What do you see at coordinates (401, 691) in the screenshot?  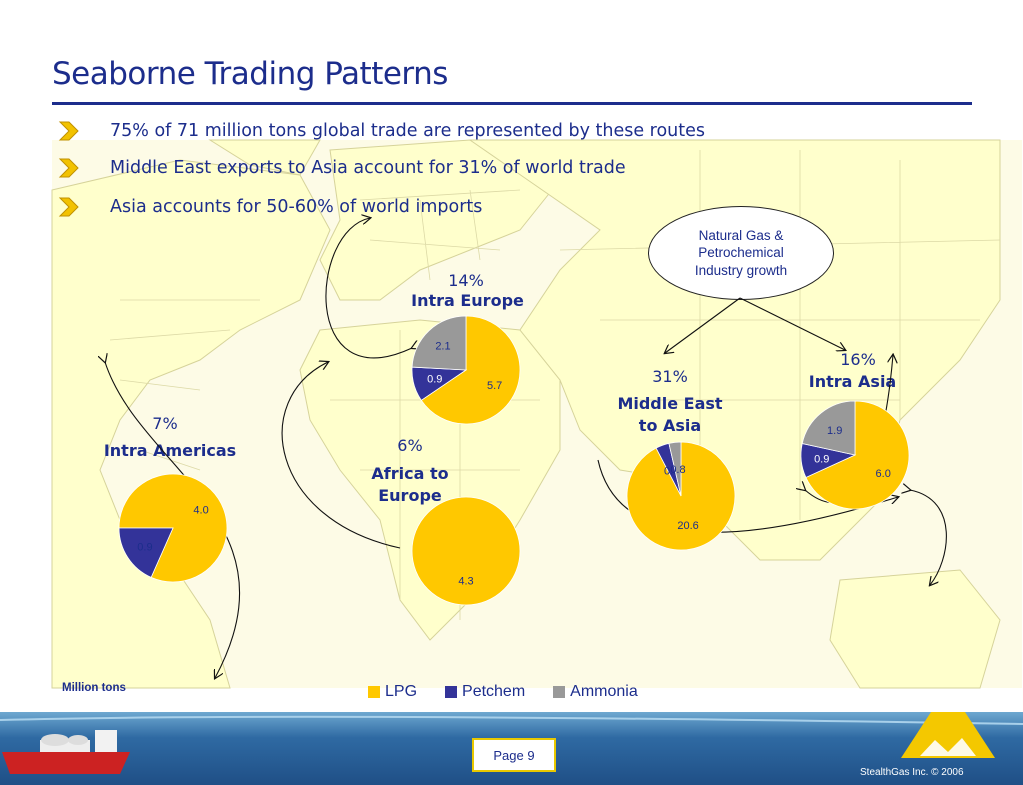 I see `legend-label: LPG` at bounding box center [401, 691].